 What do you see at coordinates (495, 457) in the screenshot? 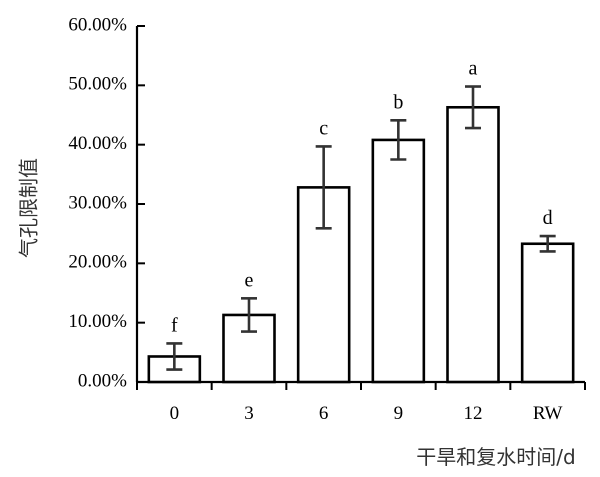
I see `x-axis-title: 干旱和复水时间/d` at bounding box center [495, 457].